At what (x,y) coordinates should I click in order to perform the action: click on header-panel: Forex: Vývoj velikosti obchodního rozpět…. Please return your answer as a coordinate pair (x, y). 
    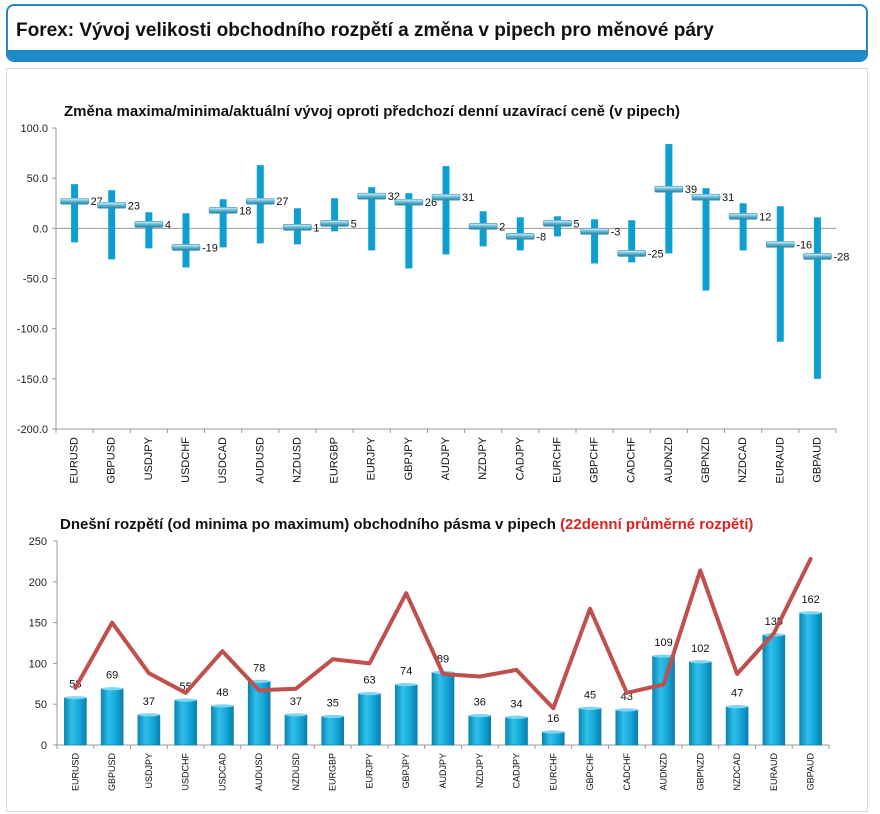
    Looking at the image, I should click on (437, 33).